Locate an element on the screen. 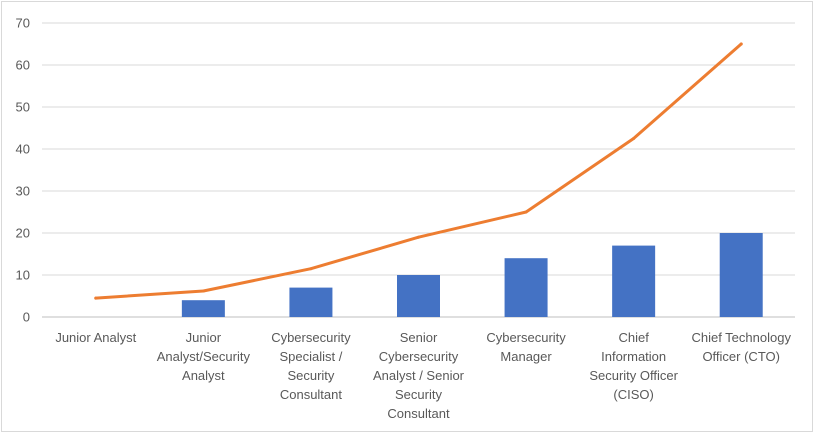 The image size is (816, 435). y-tick-label: 0 is located at coordinates (26, 317).